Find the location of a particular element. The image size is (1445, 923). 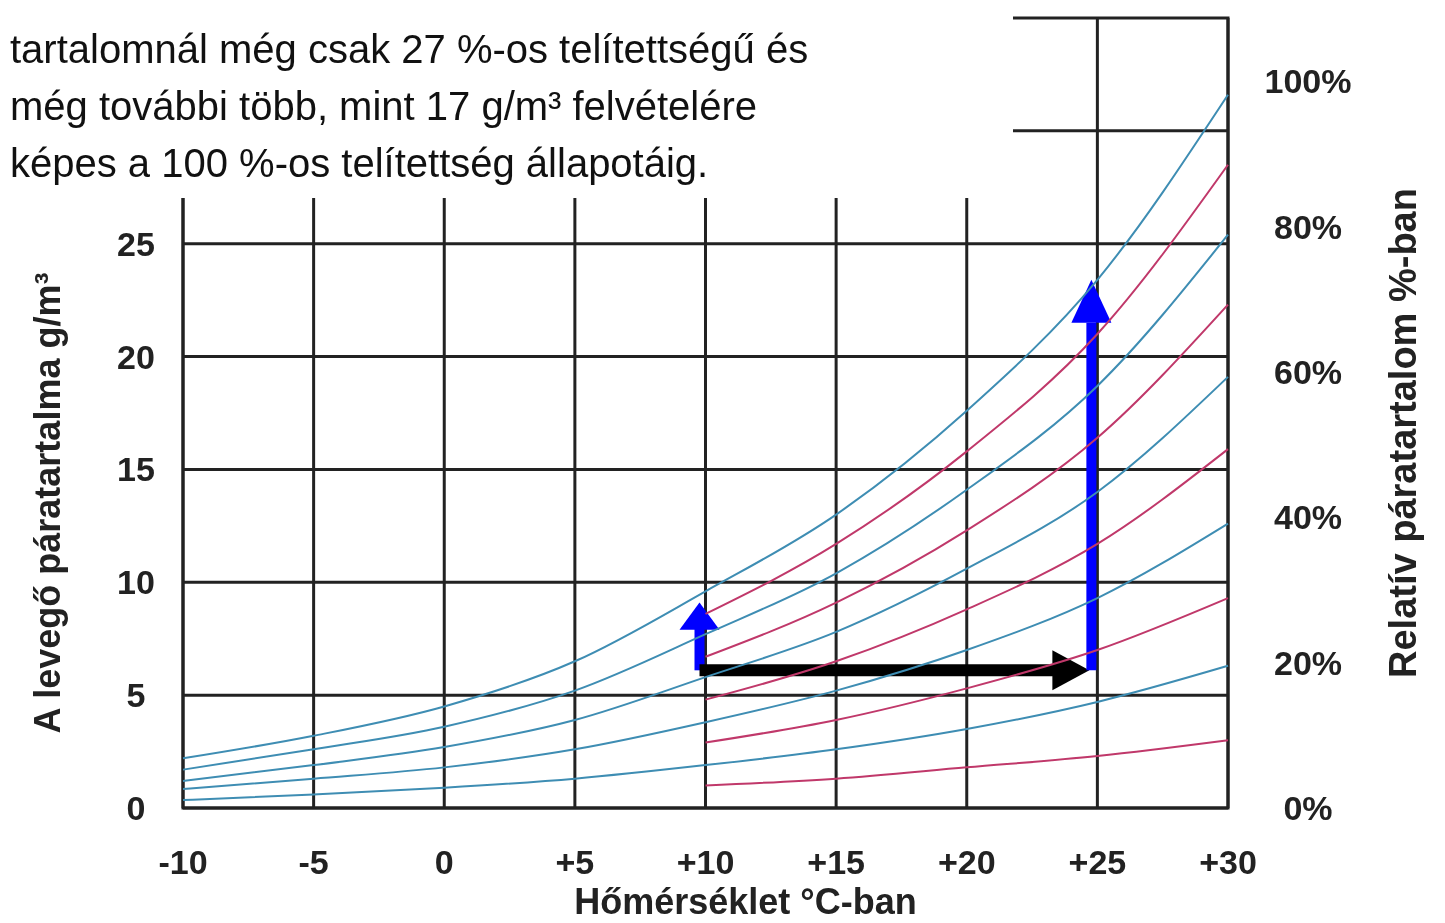

y-tick-label: 10 is located at coordinates (136, 582).